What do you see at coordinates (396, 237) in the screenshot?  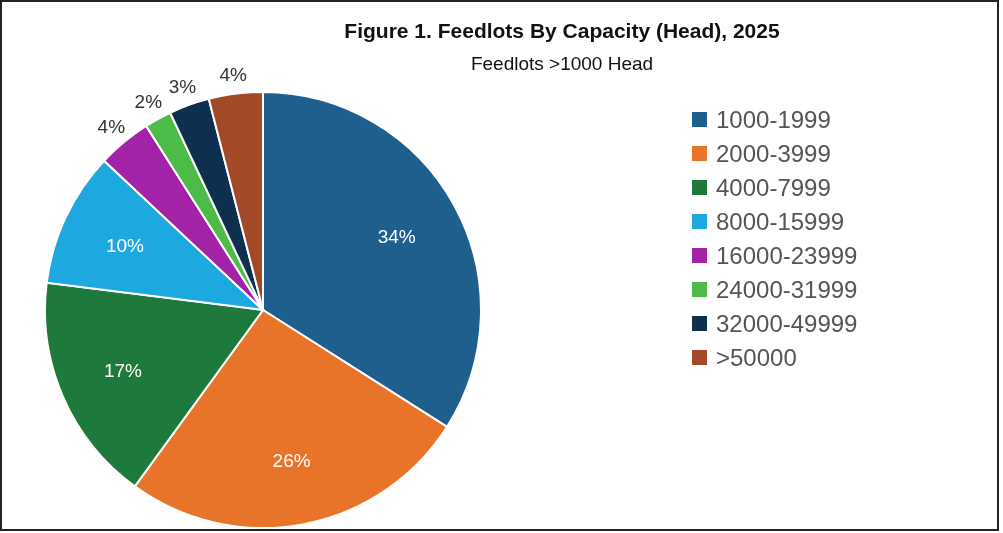 I see `data-label: 34%` at bounding box center [396, 237].